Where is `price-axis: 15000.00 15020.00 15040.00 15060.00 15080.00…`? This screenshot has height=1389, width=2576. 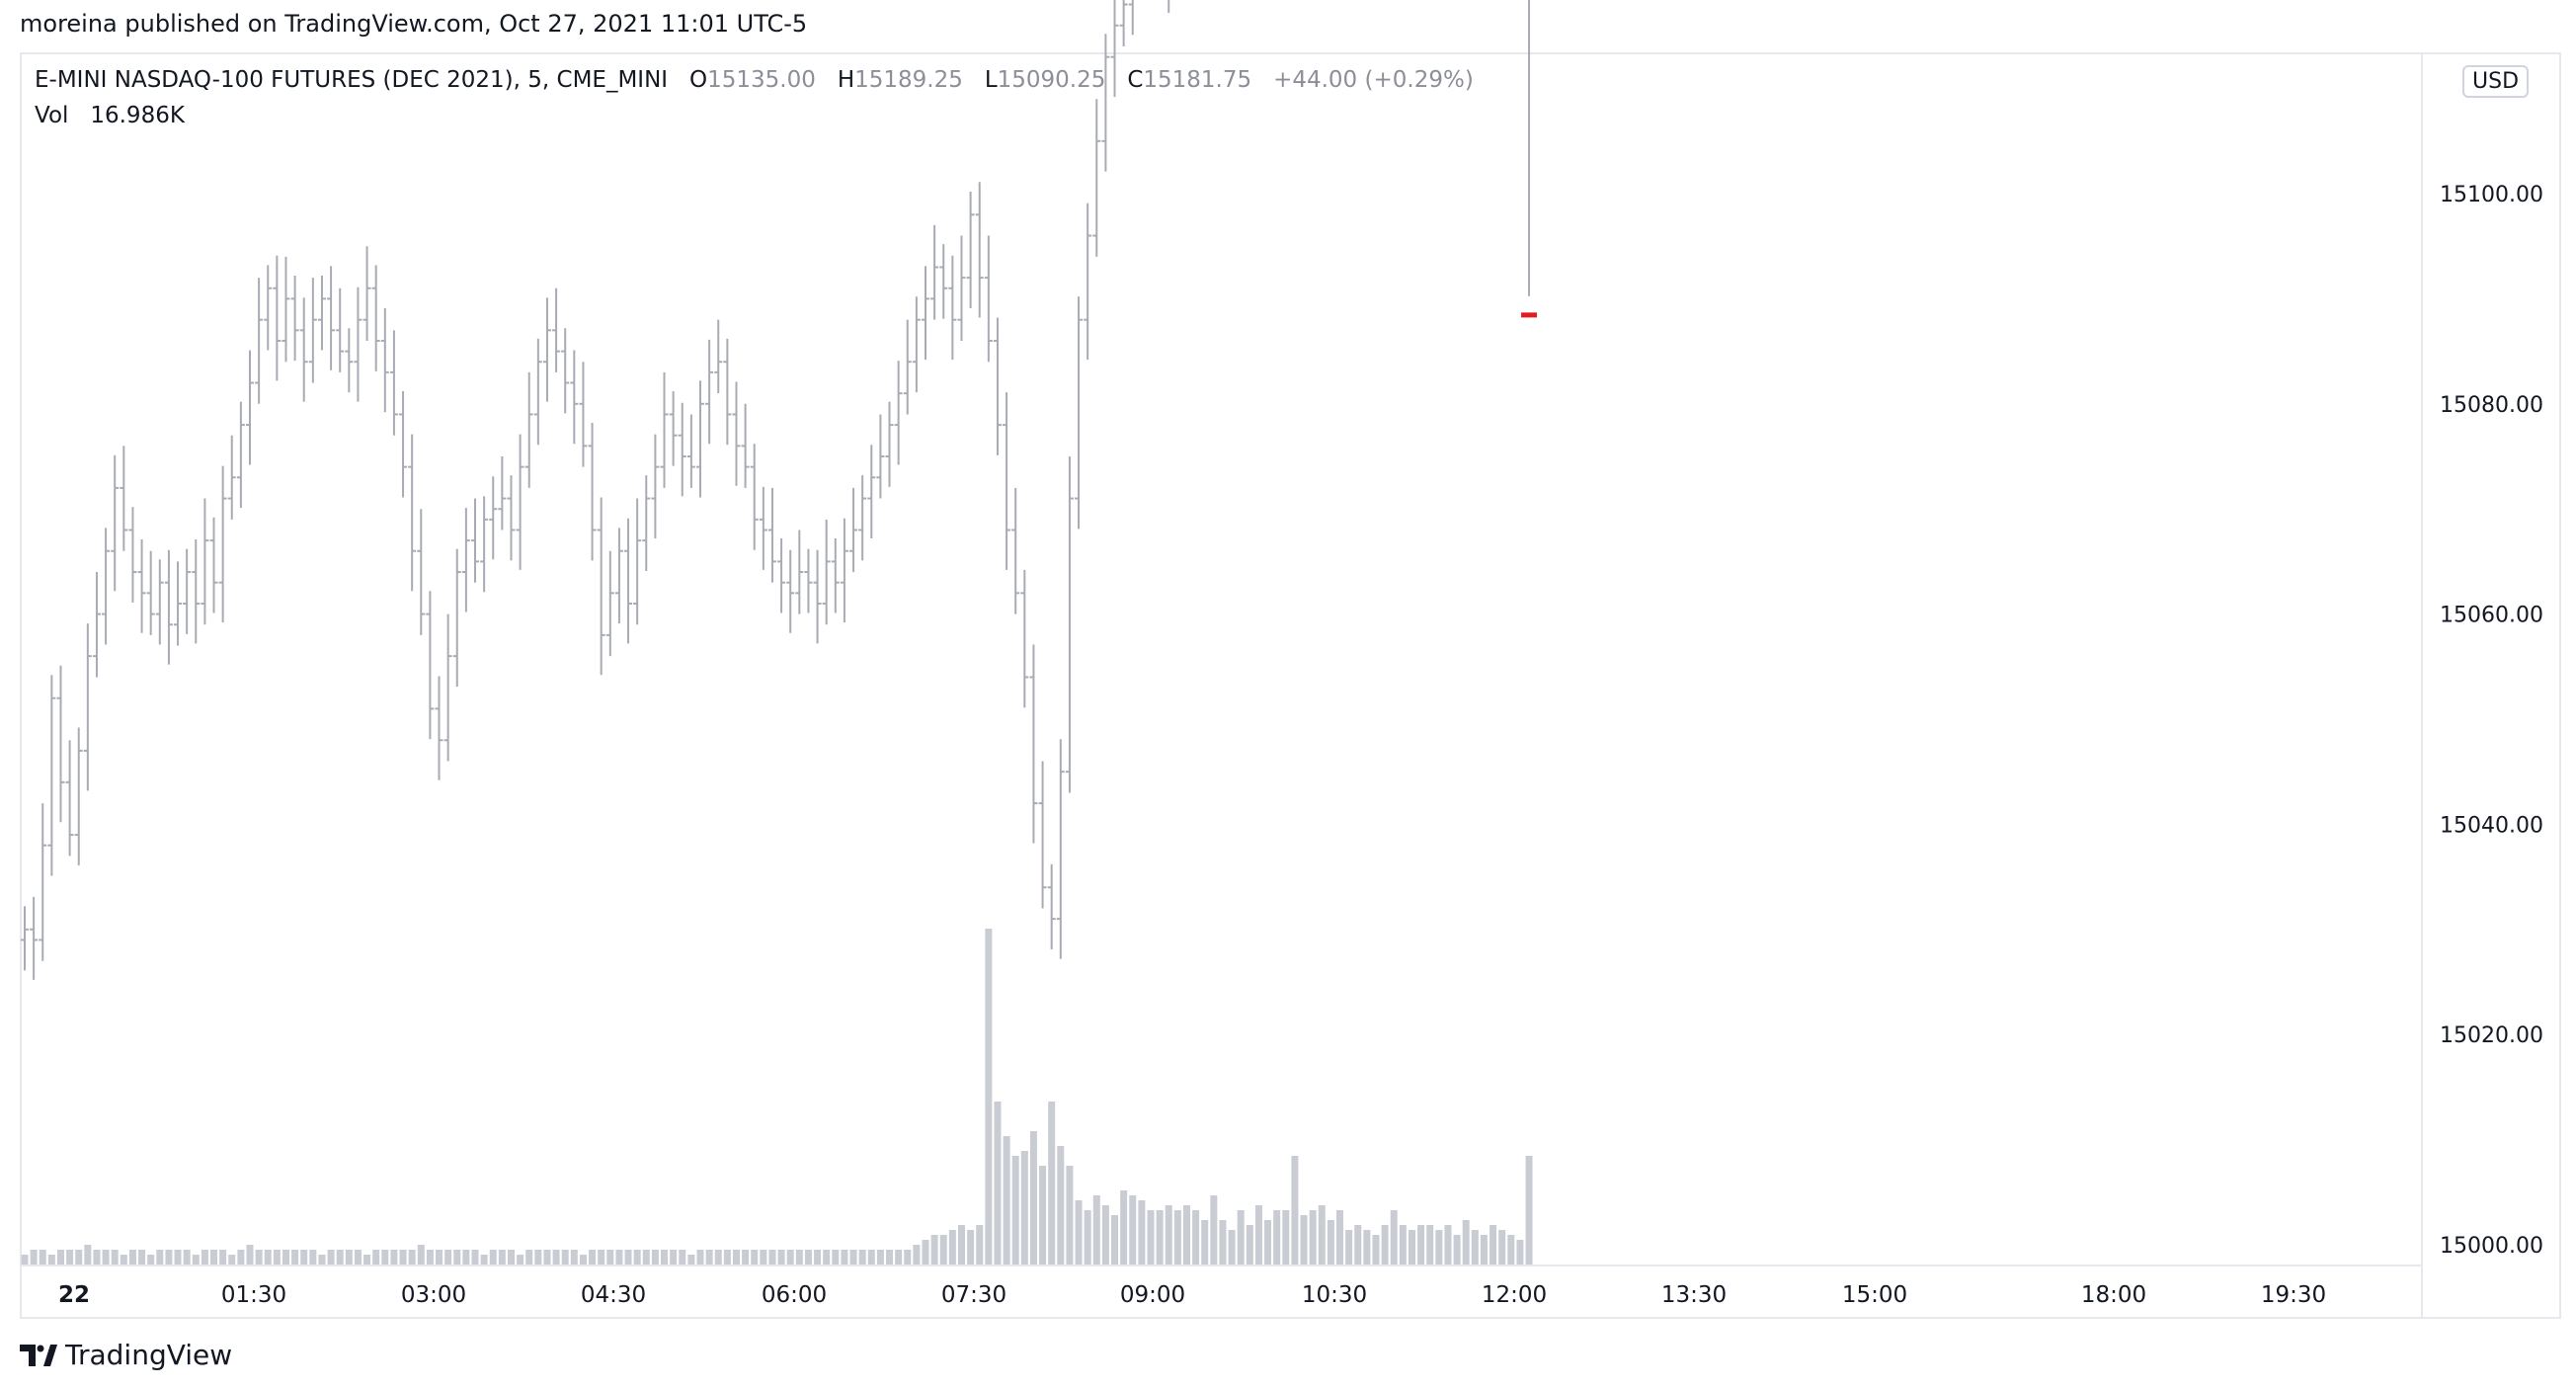
price-axis: 15000.00 15020.00 15040.00 15060.00 15080.00… is located at coordinates (2491, 630).